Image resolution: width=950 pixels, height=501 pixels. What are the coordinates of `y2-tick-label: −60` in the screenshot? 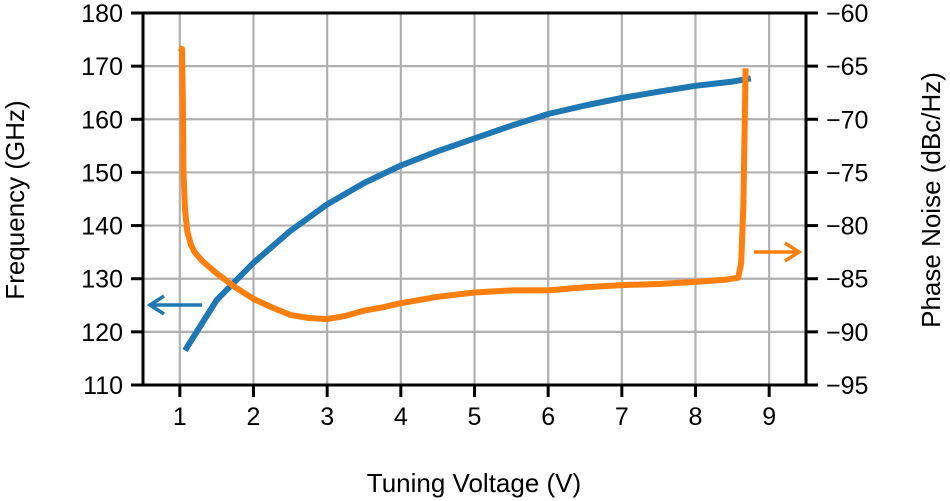 It's located at (847, 14).